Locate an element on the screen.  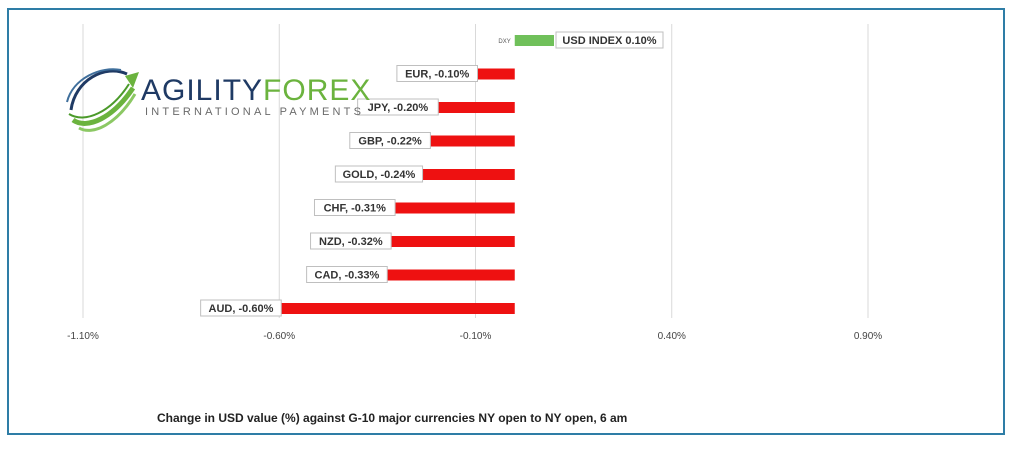
x-tick-label: 0.40% is located at coordinates (672, 336).